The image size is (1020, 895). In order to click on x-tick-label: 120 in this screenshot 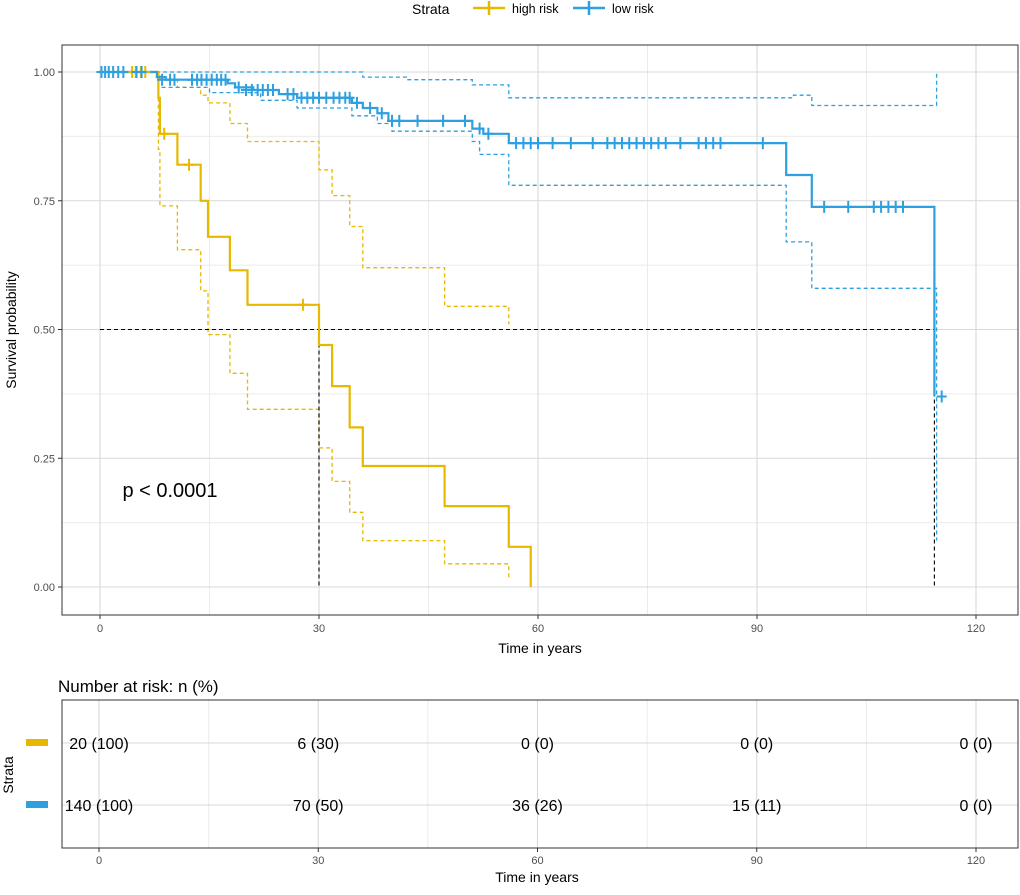, I will do `click(976, 629)`.